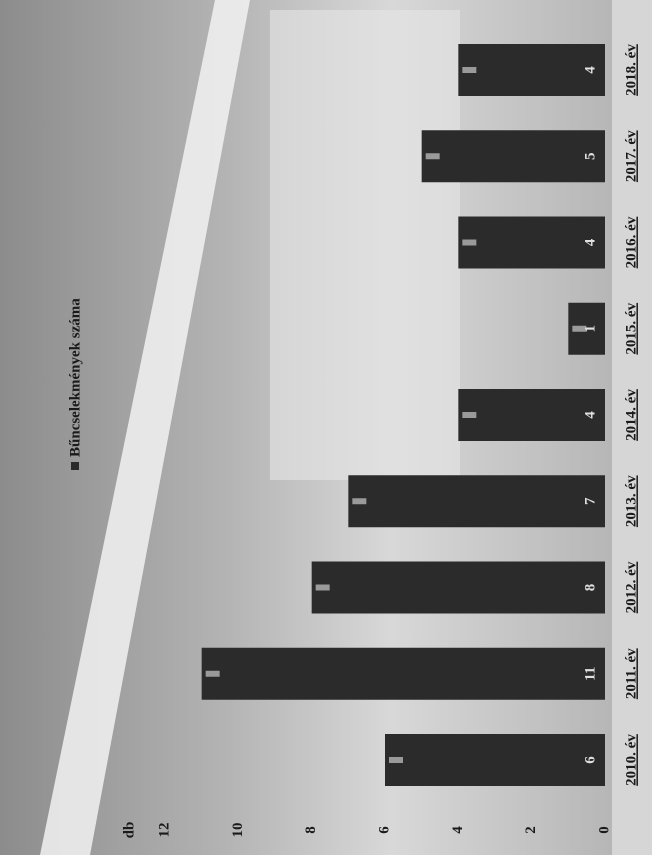  Describe the element at coordinates (631, 328) in the screenshot. I see `x-tick-label: 2015. év` at that location.